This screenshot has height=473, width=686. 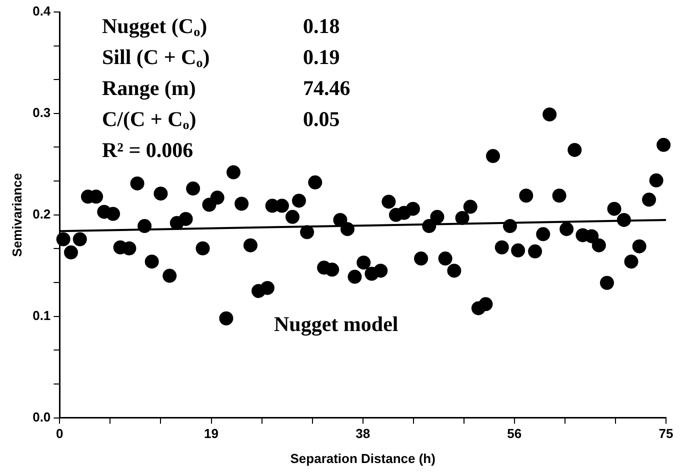 What do you see at coordinates (16, 214) in the screenshot?
I see `y-axis-title: Semivariance` at bounding box center [16, 214].